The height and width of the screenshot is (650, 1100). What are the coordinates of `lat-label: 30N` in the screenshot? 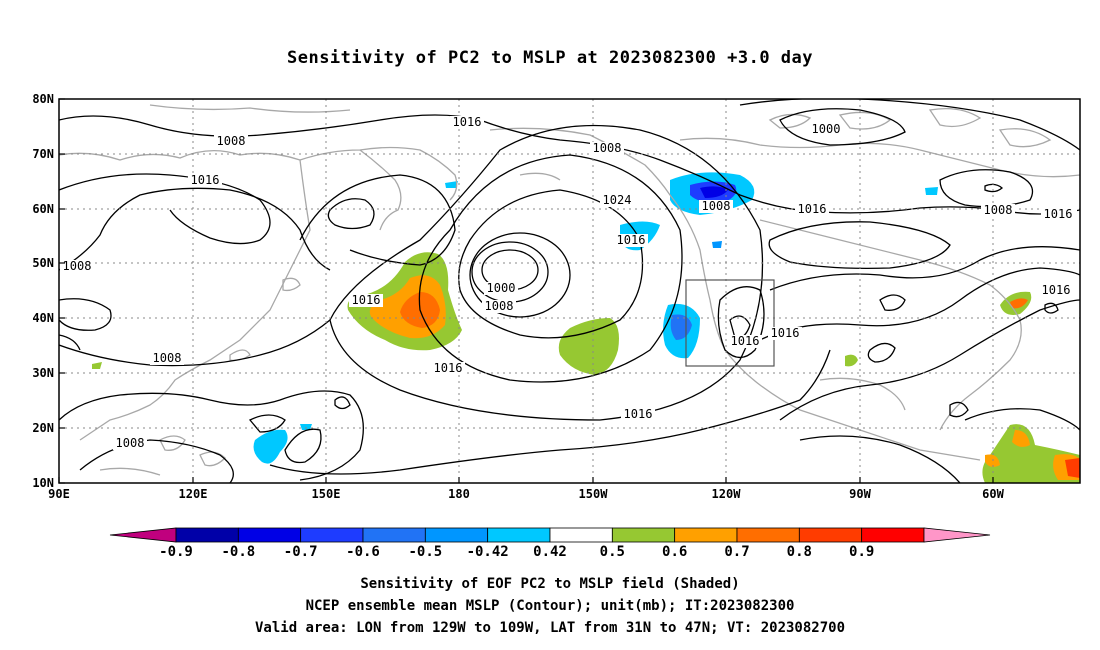 It's located at (43, 373).